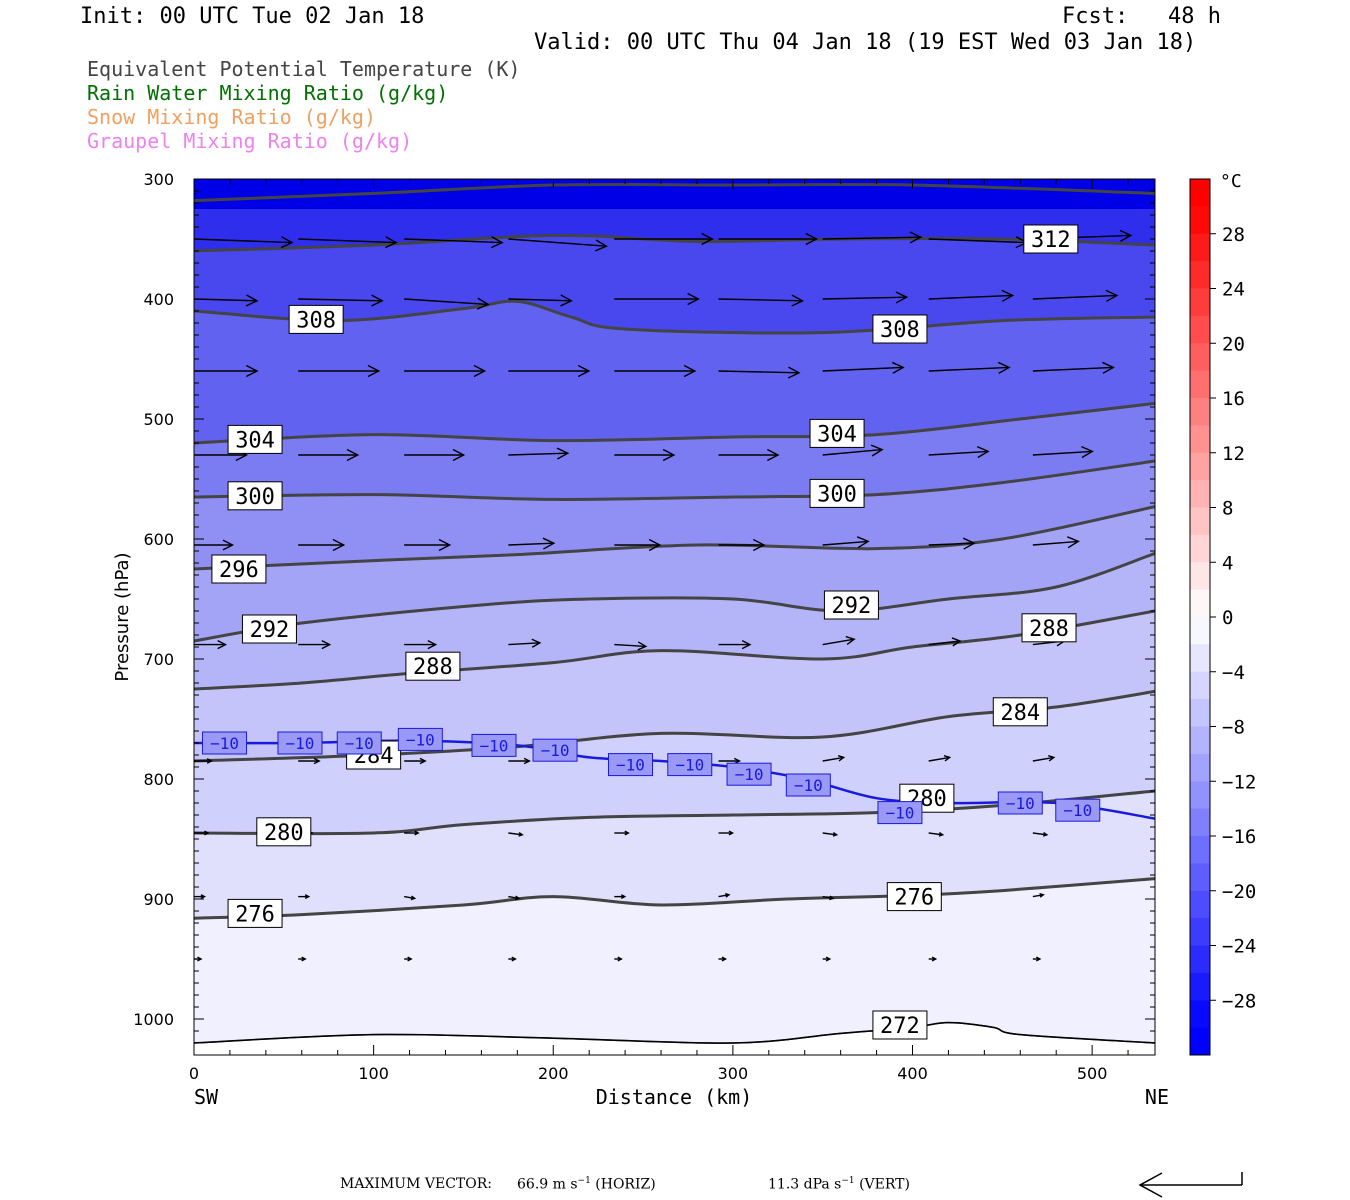 Image resolution: width=1350 pixels, height=1200 pixels. What do you see at coordinates (851, 605) in the screenshot?
I see `theta-e-label: 292` at bounding box center [851, 605].